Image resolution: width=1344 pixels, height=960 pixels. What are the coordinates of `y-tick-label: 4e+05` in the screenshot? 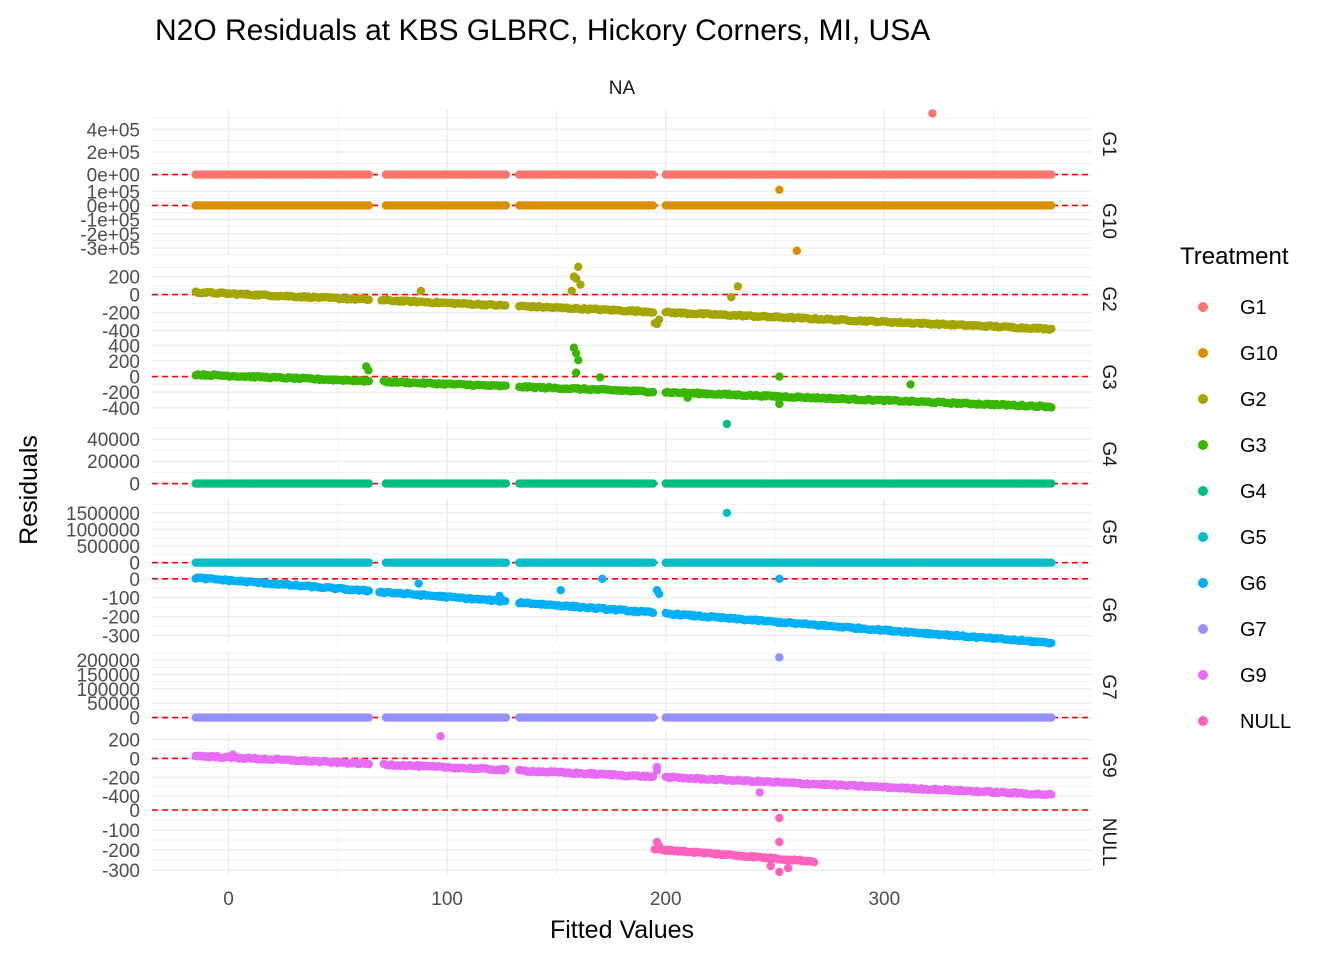 It's located at (113, 130).